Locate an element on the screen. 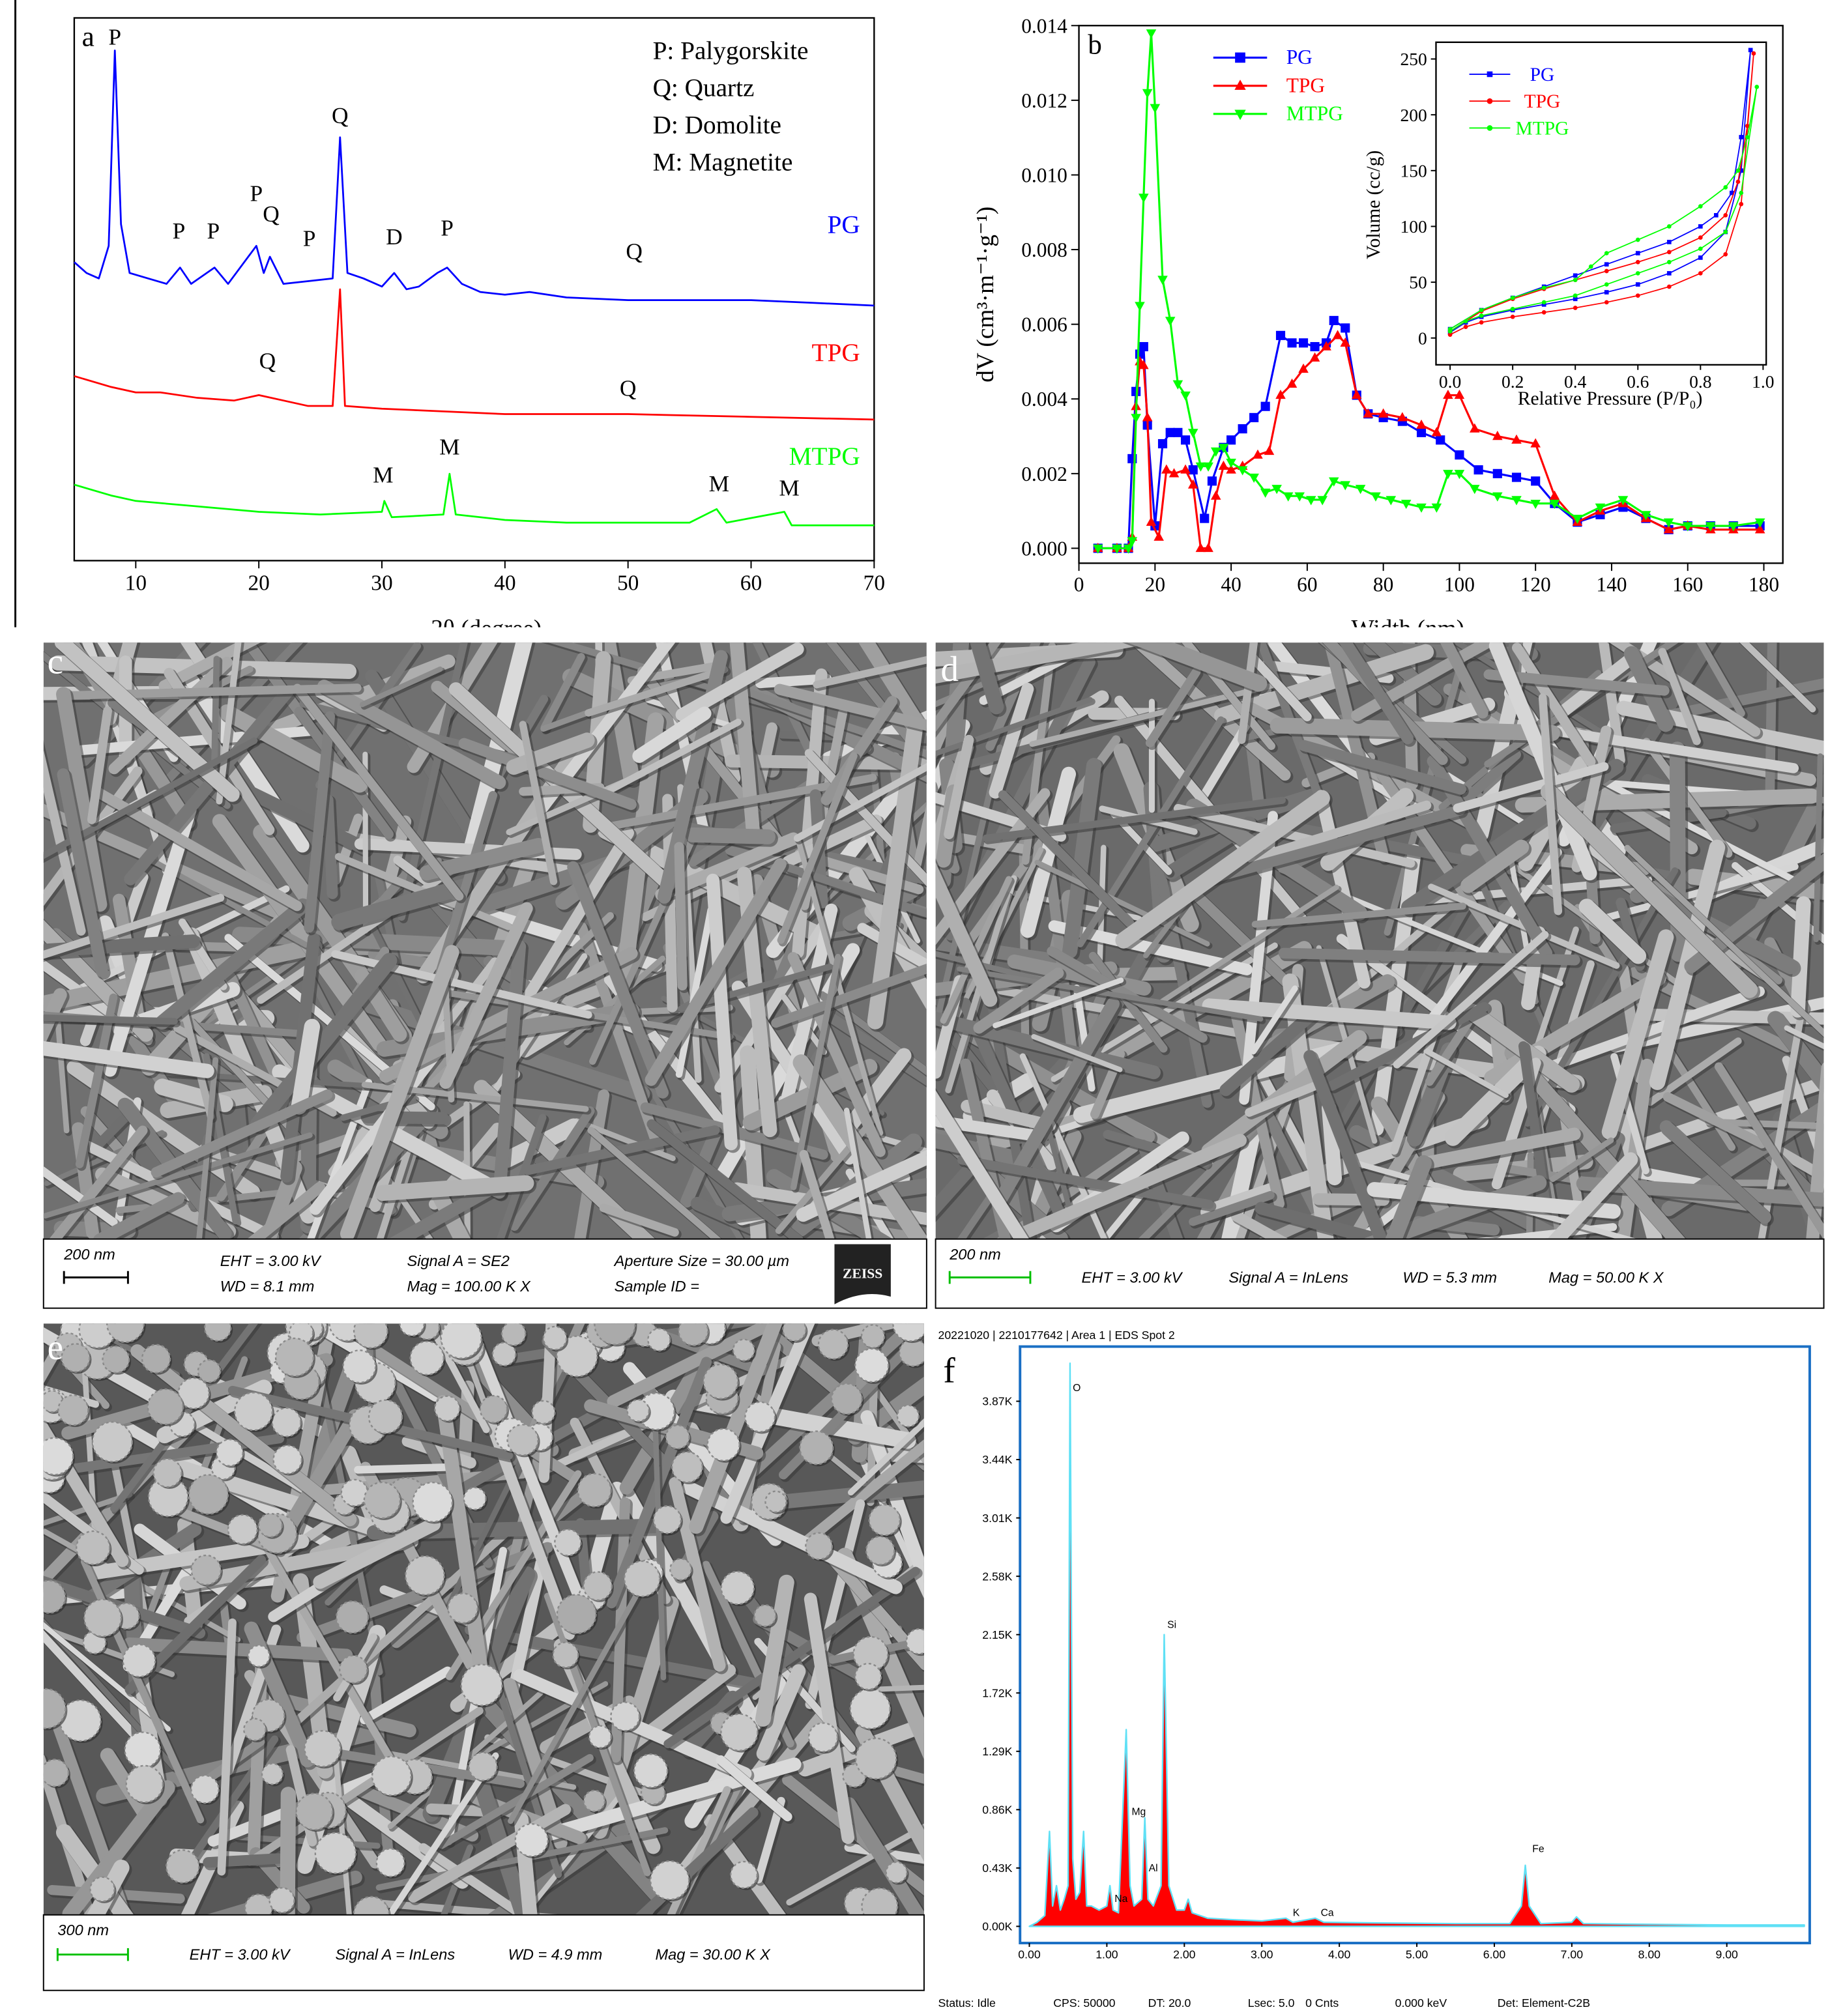  info-field: Mag = 50.00 K X is located at coordinates (1606, 1277).